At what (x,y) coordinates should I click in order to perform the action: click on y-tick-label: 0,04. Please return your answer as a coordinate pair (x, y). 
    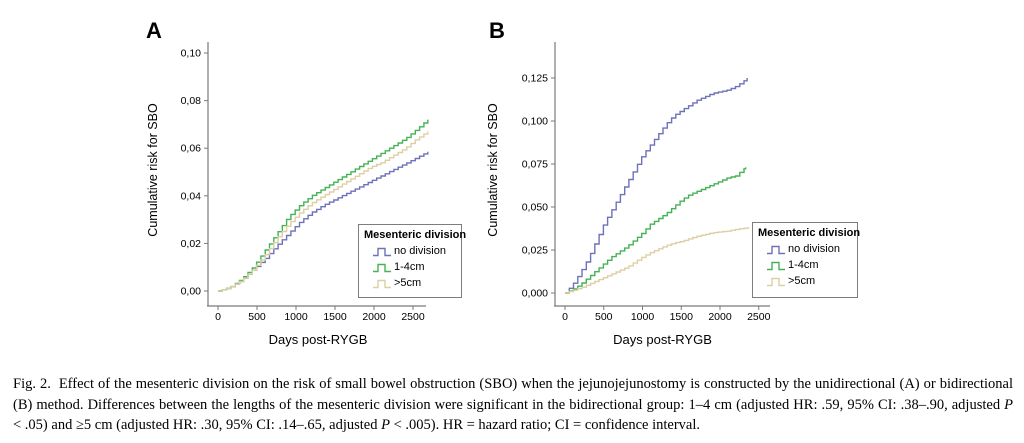
    Looking at the image, I should click on (191, 196).